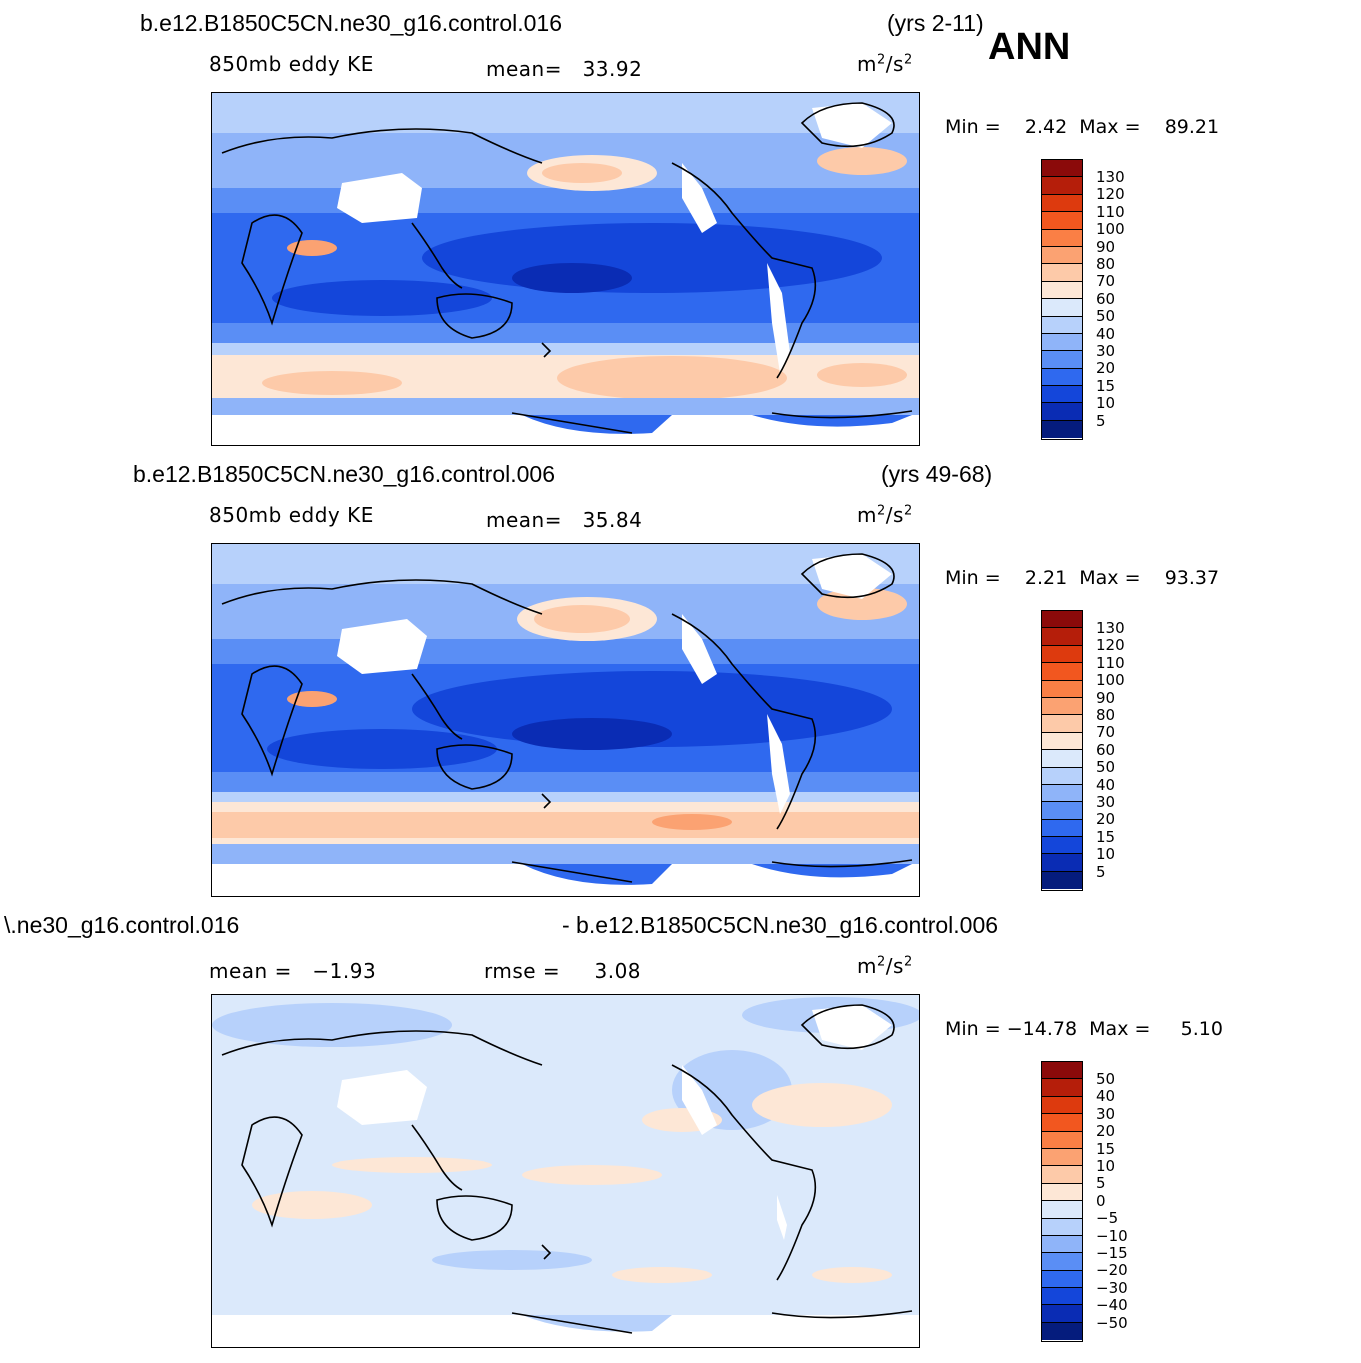  What do you see at coordinates (1112, 1270) in the screenshot?
I see `cbar-label: −20` at bounding box center [1112, 1270].